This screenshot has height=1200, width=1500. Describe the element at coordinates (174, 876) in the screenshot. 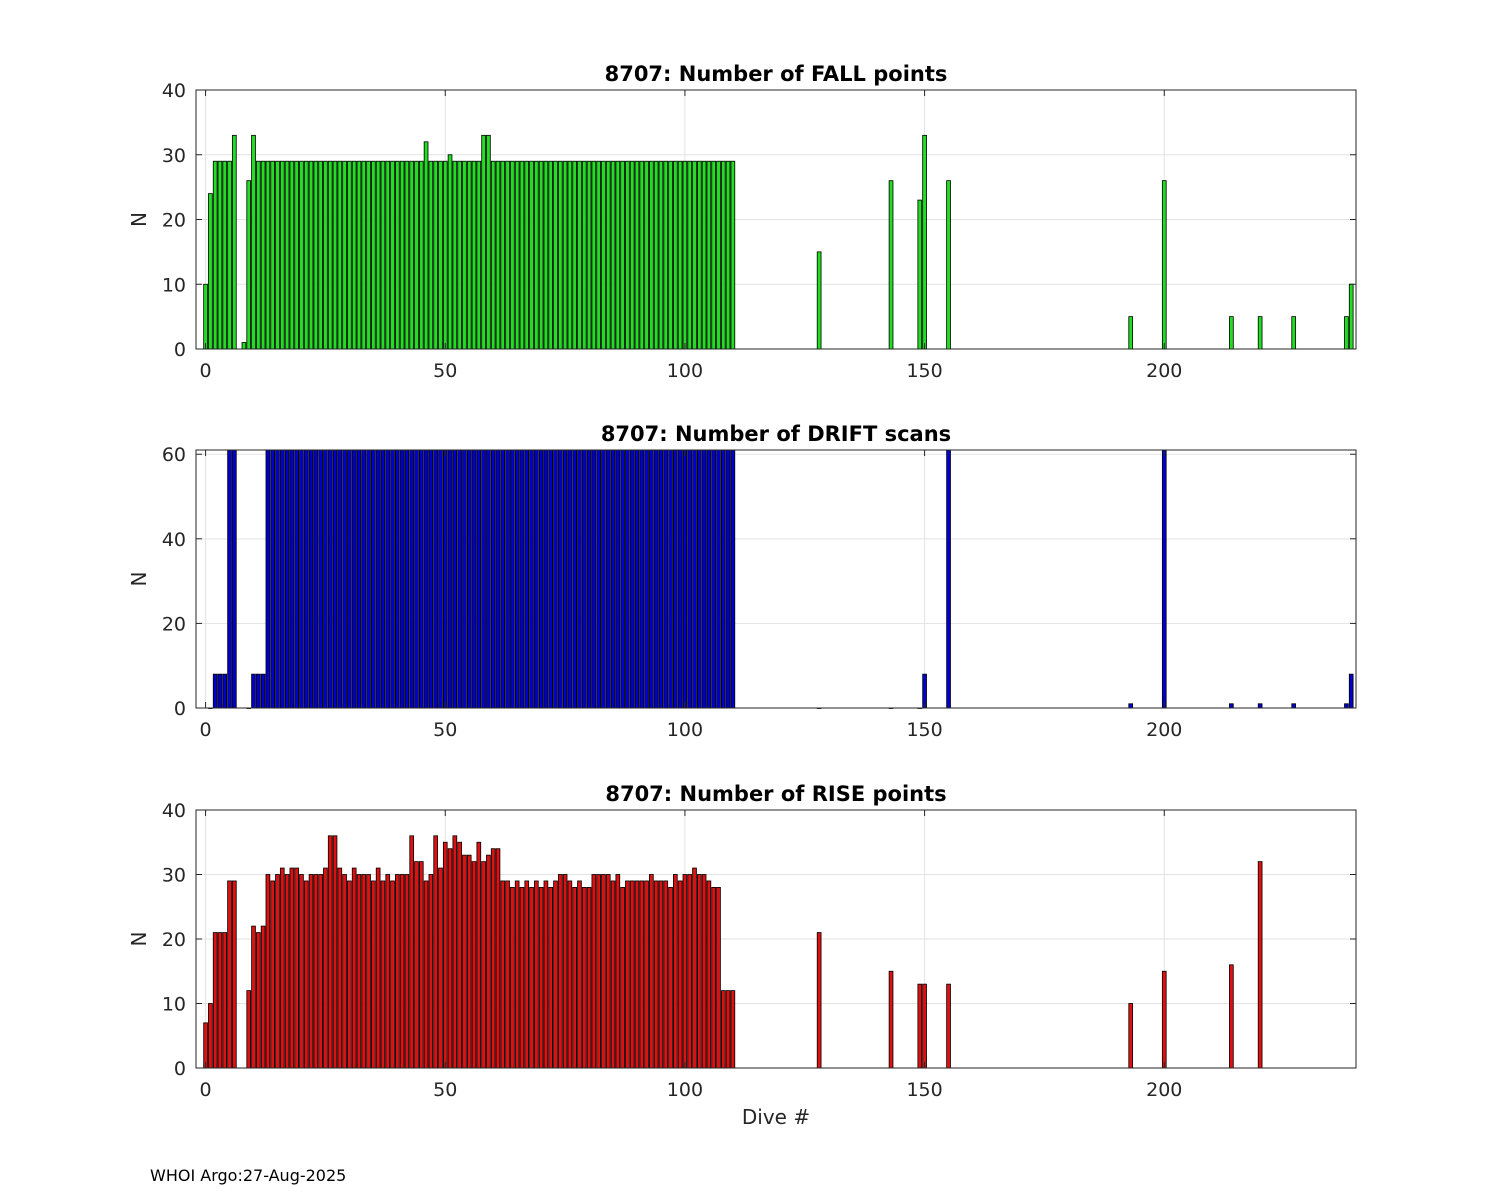

I see `y-tick-label: 30` at that location.